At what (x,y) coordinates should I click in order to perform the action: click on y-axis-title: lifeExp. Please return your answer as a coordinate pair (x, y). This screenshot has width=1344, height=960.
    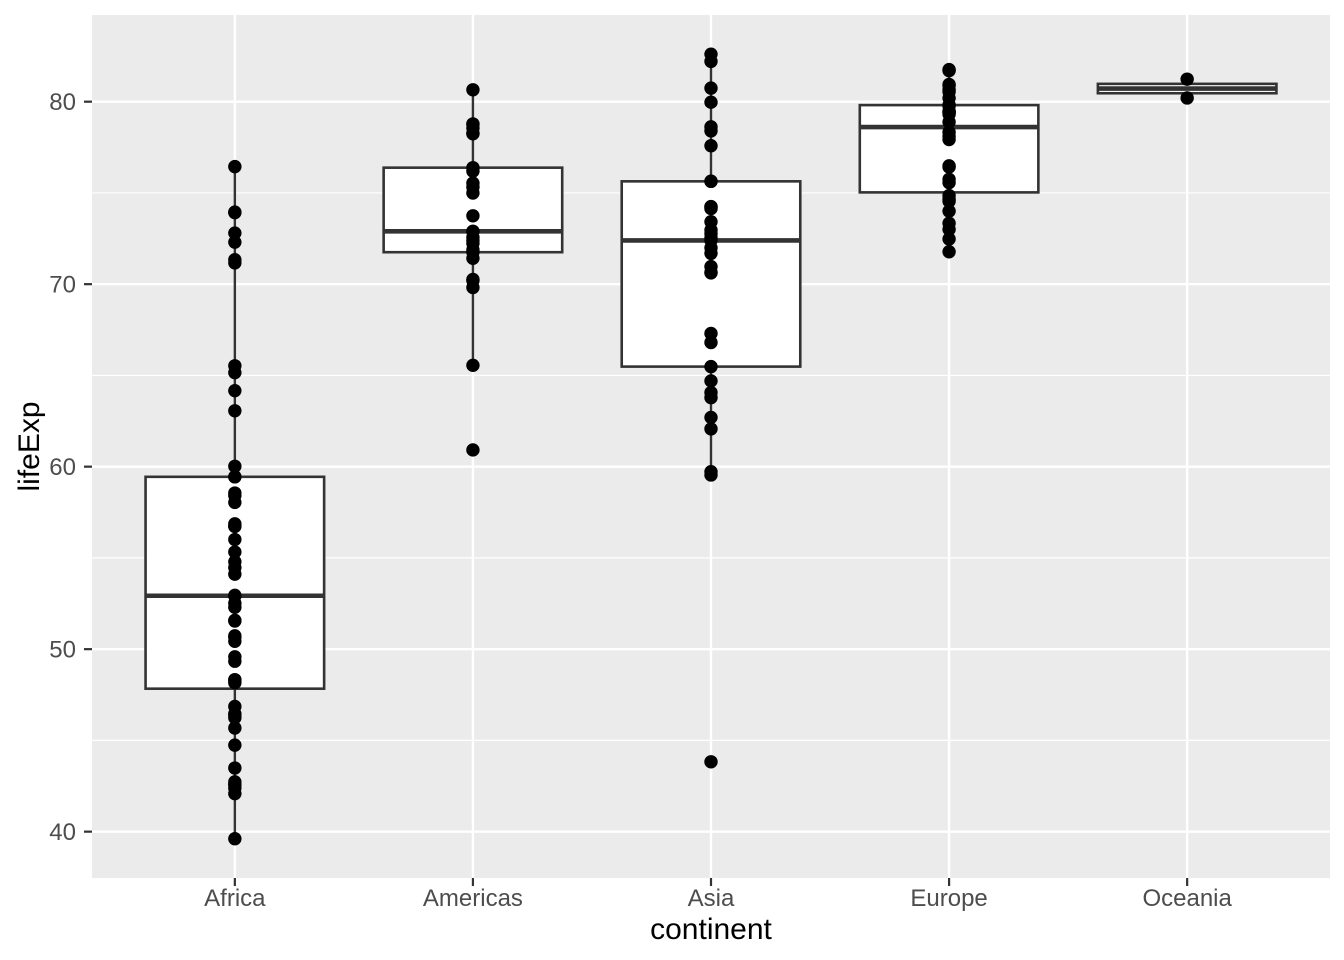
    Looking at the image, I should click on (29, 446).